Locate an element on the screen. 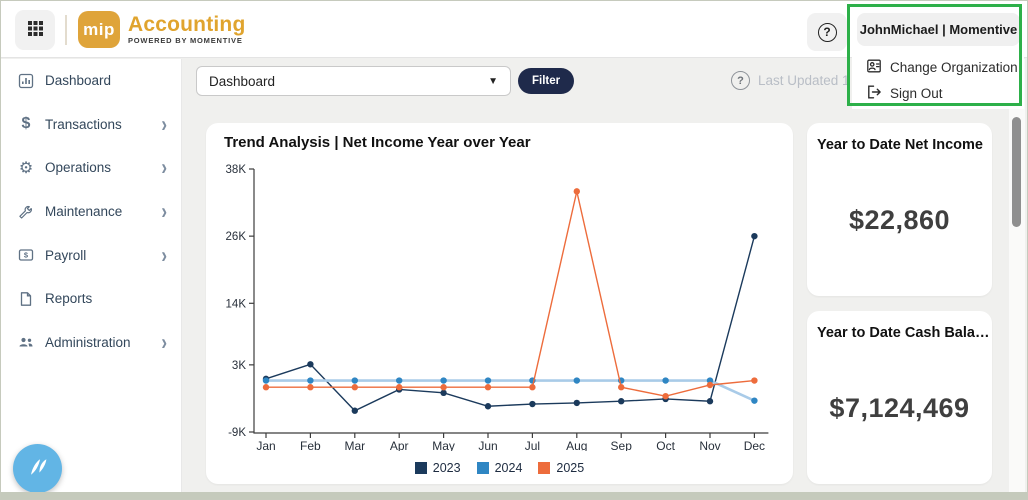 This screenshot has width=1028, height=500. svg-text: 26K is located at coordinates (236, 237).